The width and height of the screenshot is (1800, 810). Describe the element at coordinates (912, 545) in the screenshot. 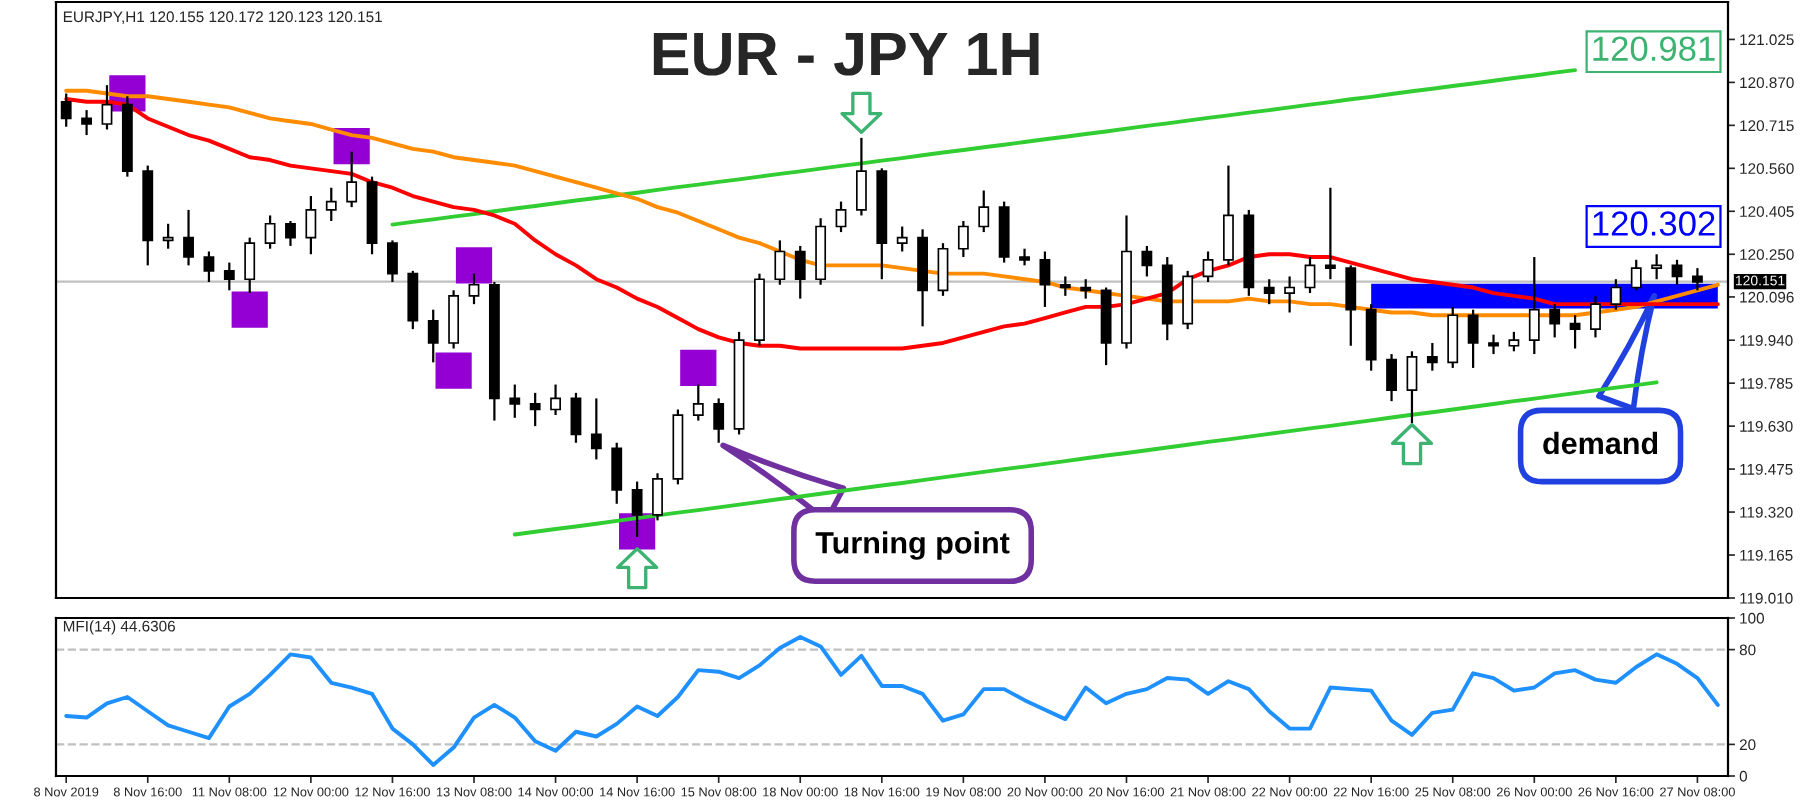

I see `annotation: Turning point` at that location.